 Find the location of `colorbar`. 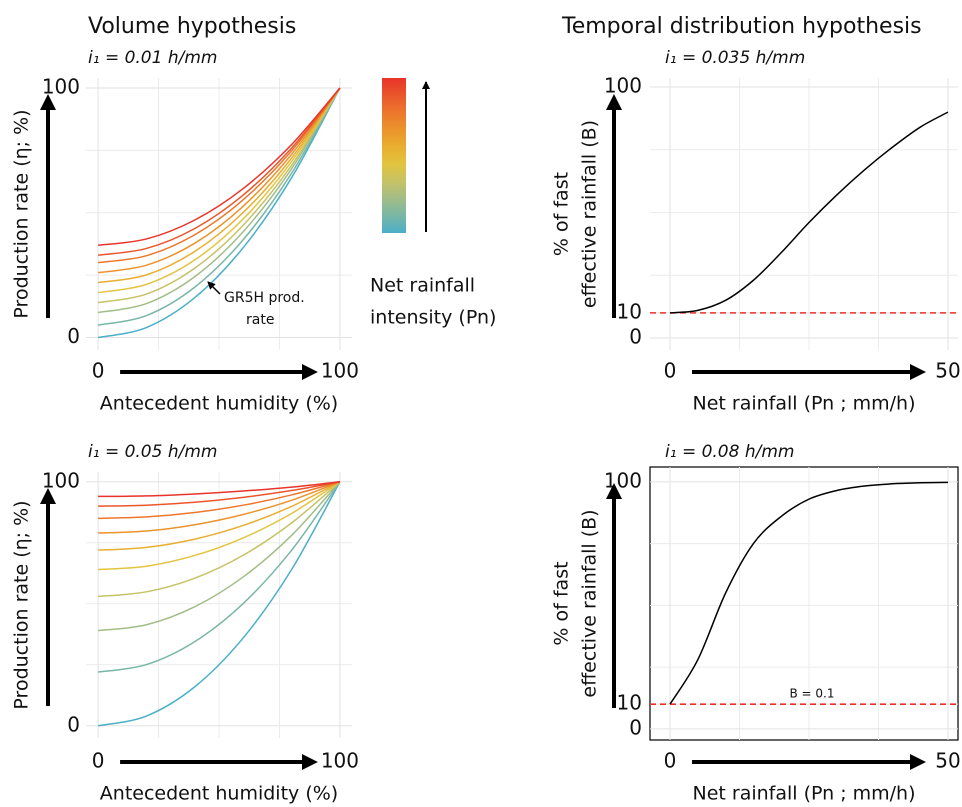

colorbar is located at coordinates (394, 155).